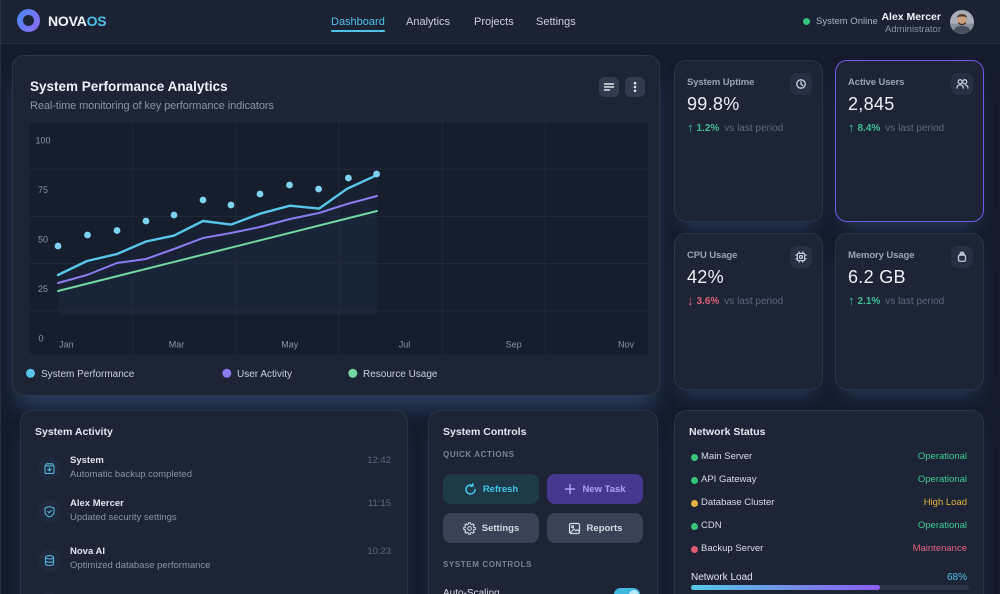  Describe the element at coordinates (43, 190) in the screenshot. I see `svg-text: 75` at that location.